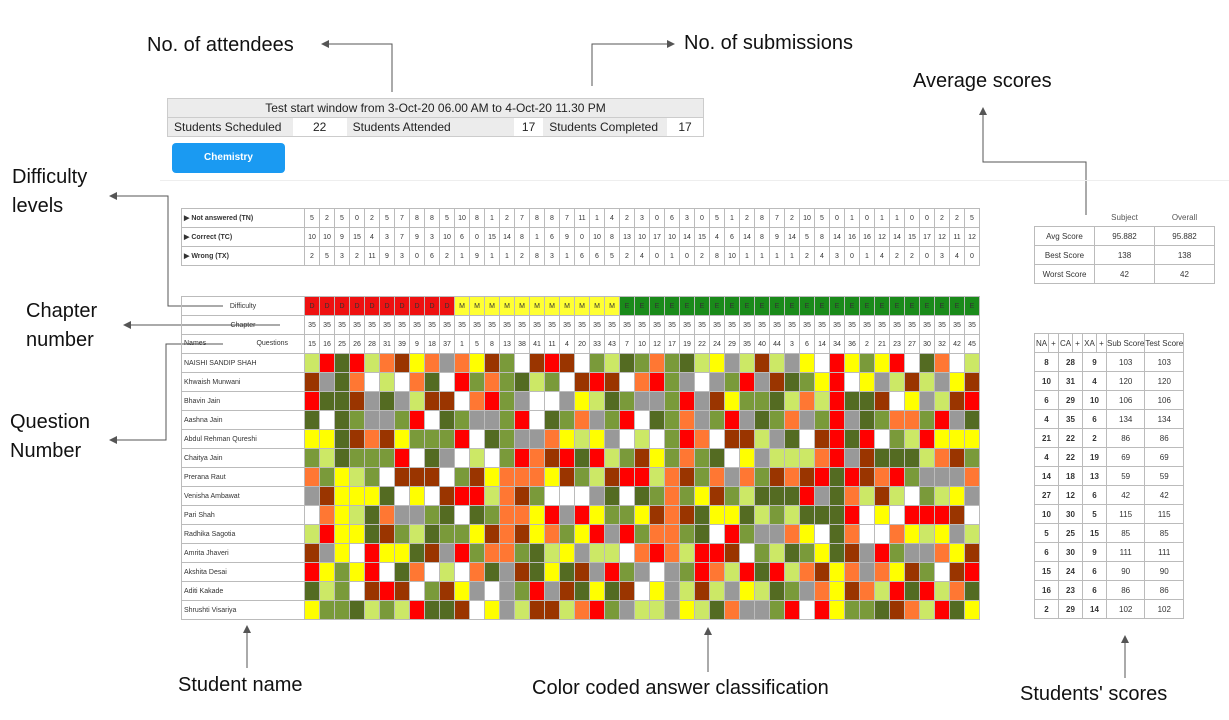 Image resolution: width=1229 pixels, height=720 pixels. I want to click on student-name: Prerana Raut, so click(243, 477).